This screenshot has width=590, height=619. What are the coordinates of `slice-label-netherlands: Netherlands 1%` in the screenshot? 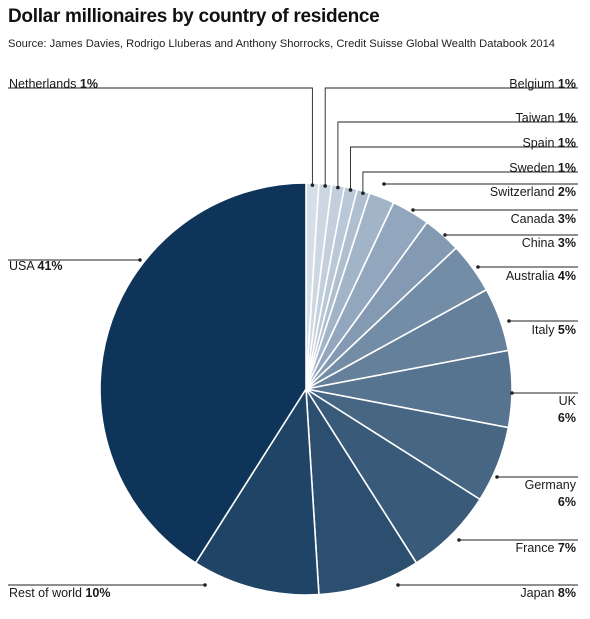 It's located at (53, 84).